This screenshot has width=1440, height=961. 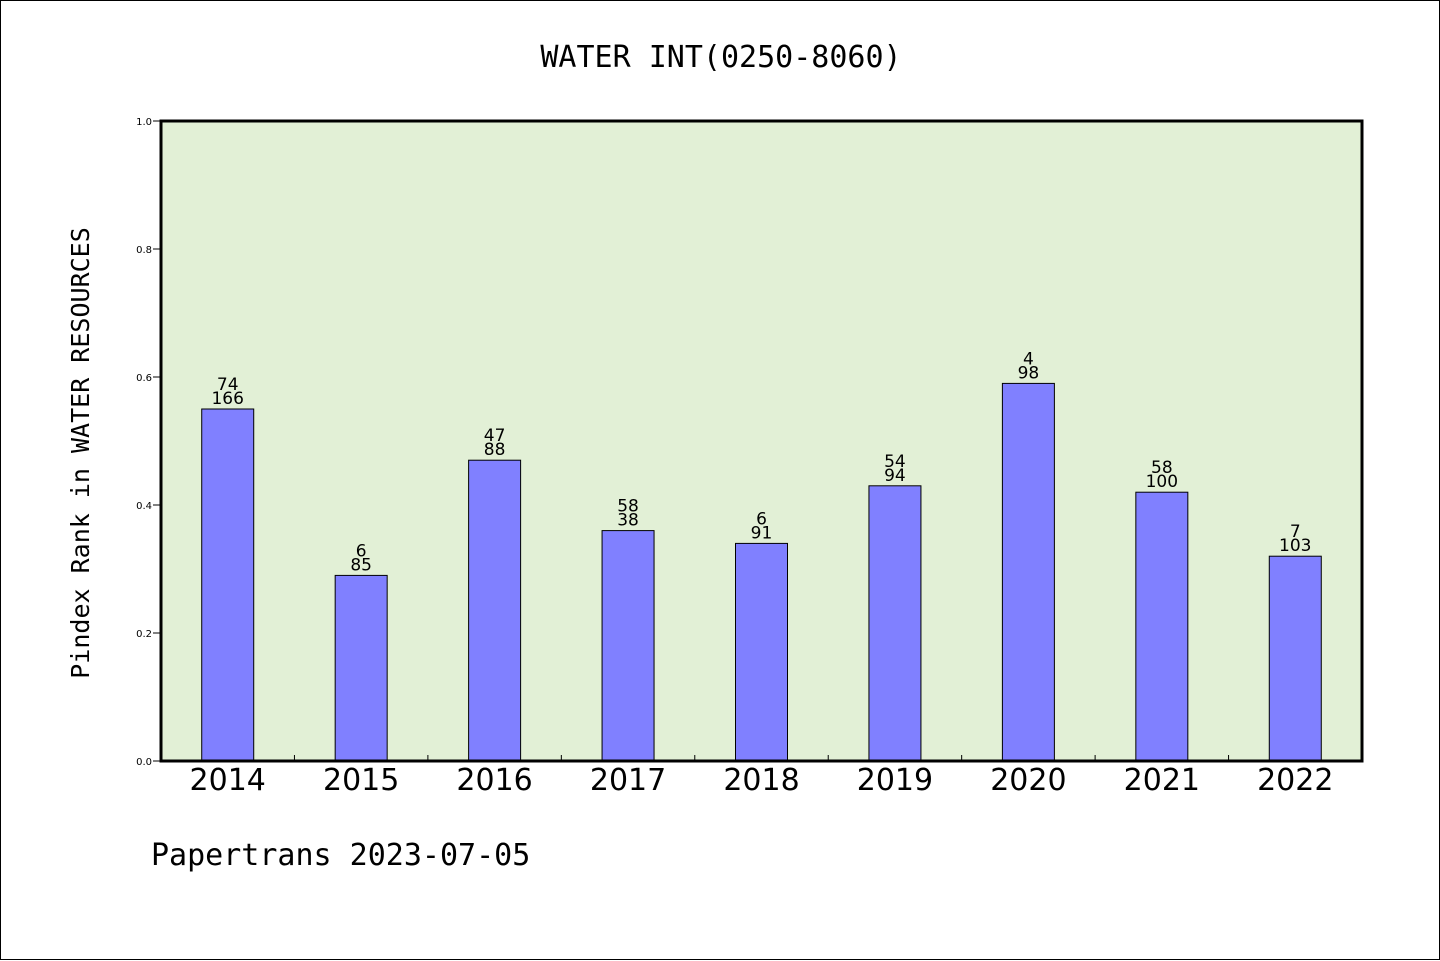 What do you see at coordinates (144, 506) in the screenshot?
I see `y-tick-label: 0.4` at bounding box center [144, 506].